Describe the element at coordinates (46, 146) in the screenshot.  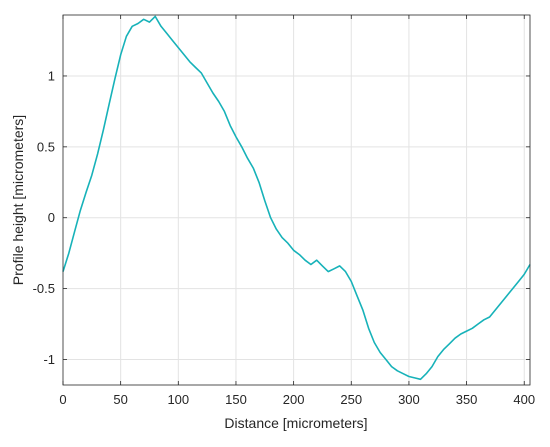
I see `y-tick-label: 0.5` at that location.